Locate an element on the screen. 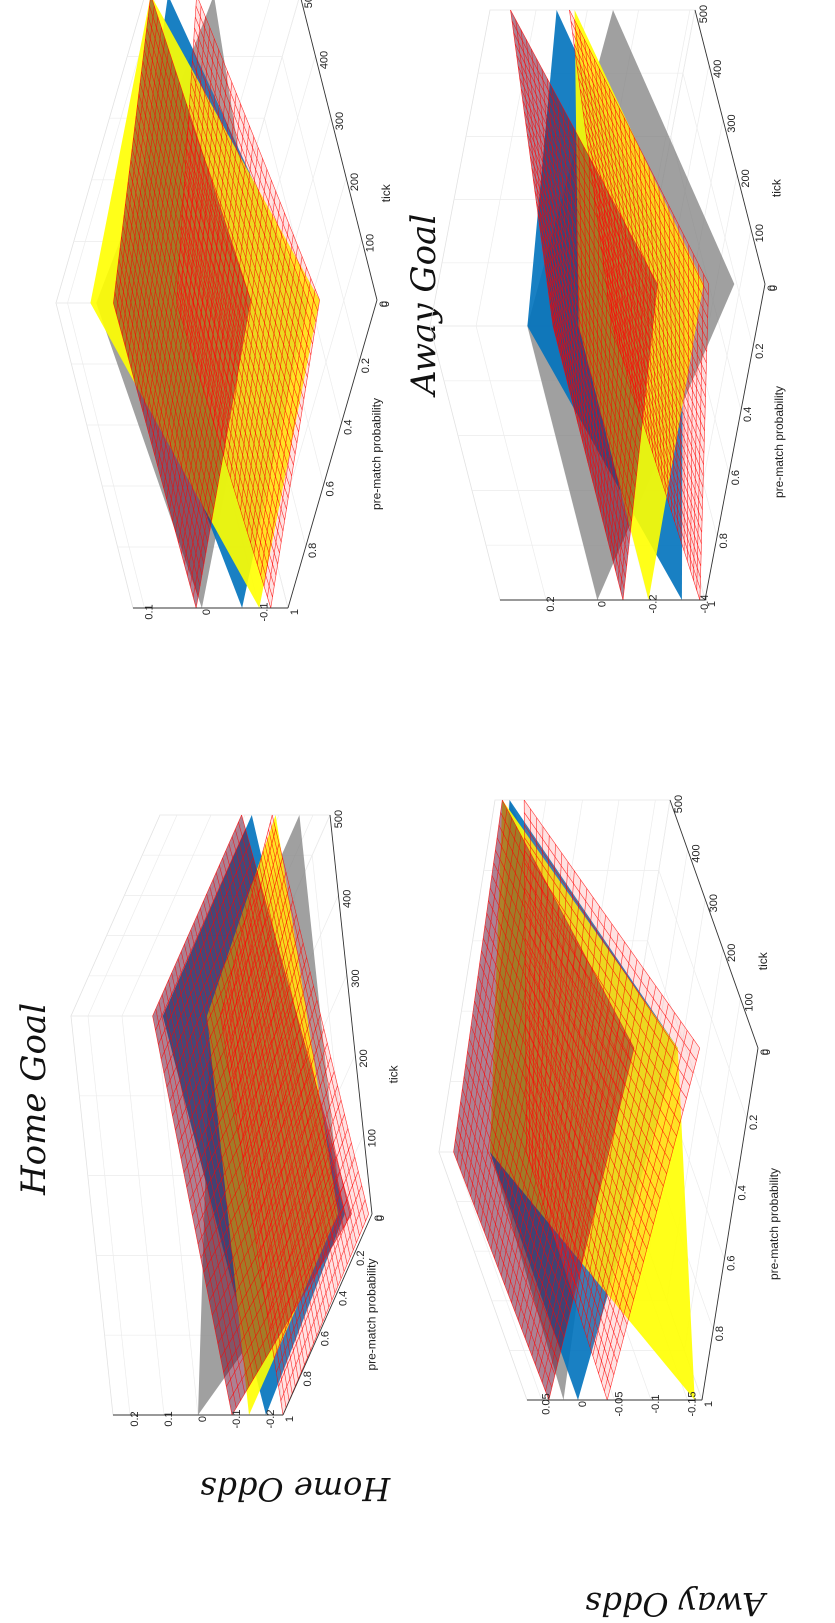 This screenshot has height=1623, width=835. col-title-away-goal: Away Goal is located at coordinates (424, 306).